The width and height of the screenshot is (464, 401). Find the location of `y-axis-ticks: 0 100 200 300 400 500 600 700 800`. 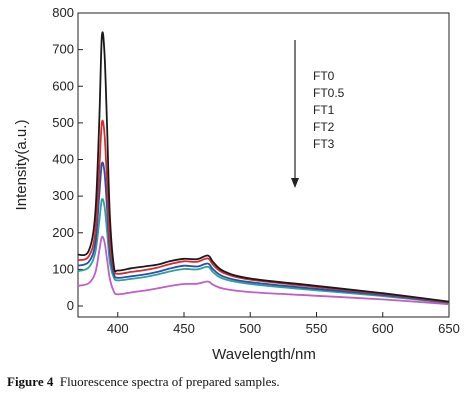

y-axis-ticks: 0 100 200 300 400 500 600 700 800 is located at coordinates (67, 159).